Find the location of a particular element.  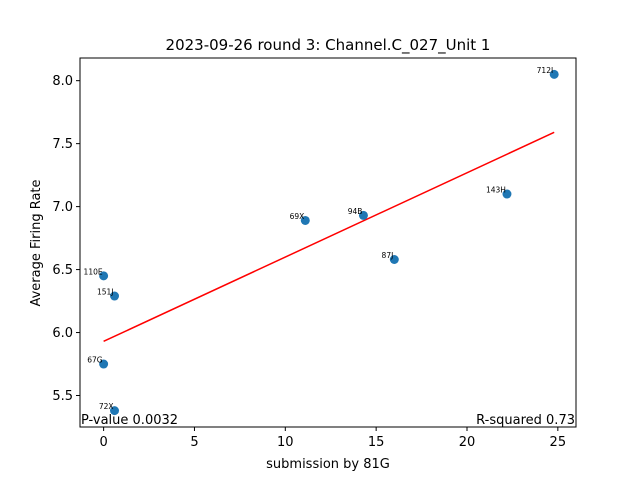

point-label: 69X is located at coordinates (297, 216).